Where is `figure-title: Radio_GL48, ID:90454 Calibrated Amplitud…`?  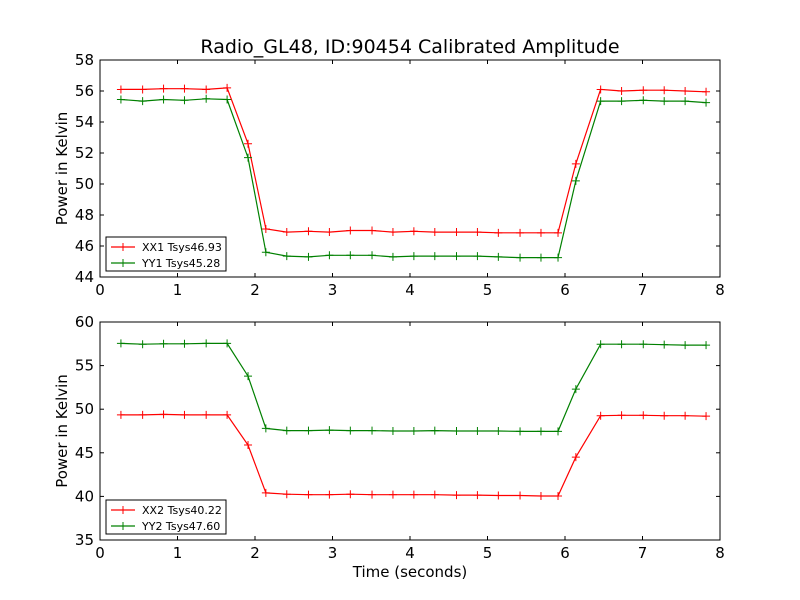
figure-title: Radio_GL48, ID:90454 Calibrated Amplitud… is located at coordinates (409, 47).